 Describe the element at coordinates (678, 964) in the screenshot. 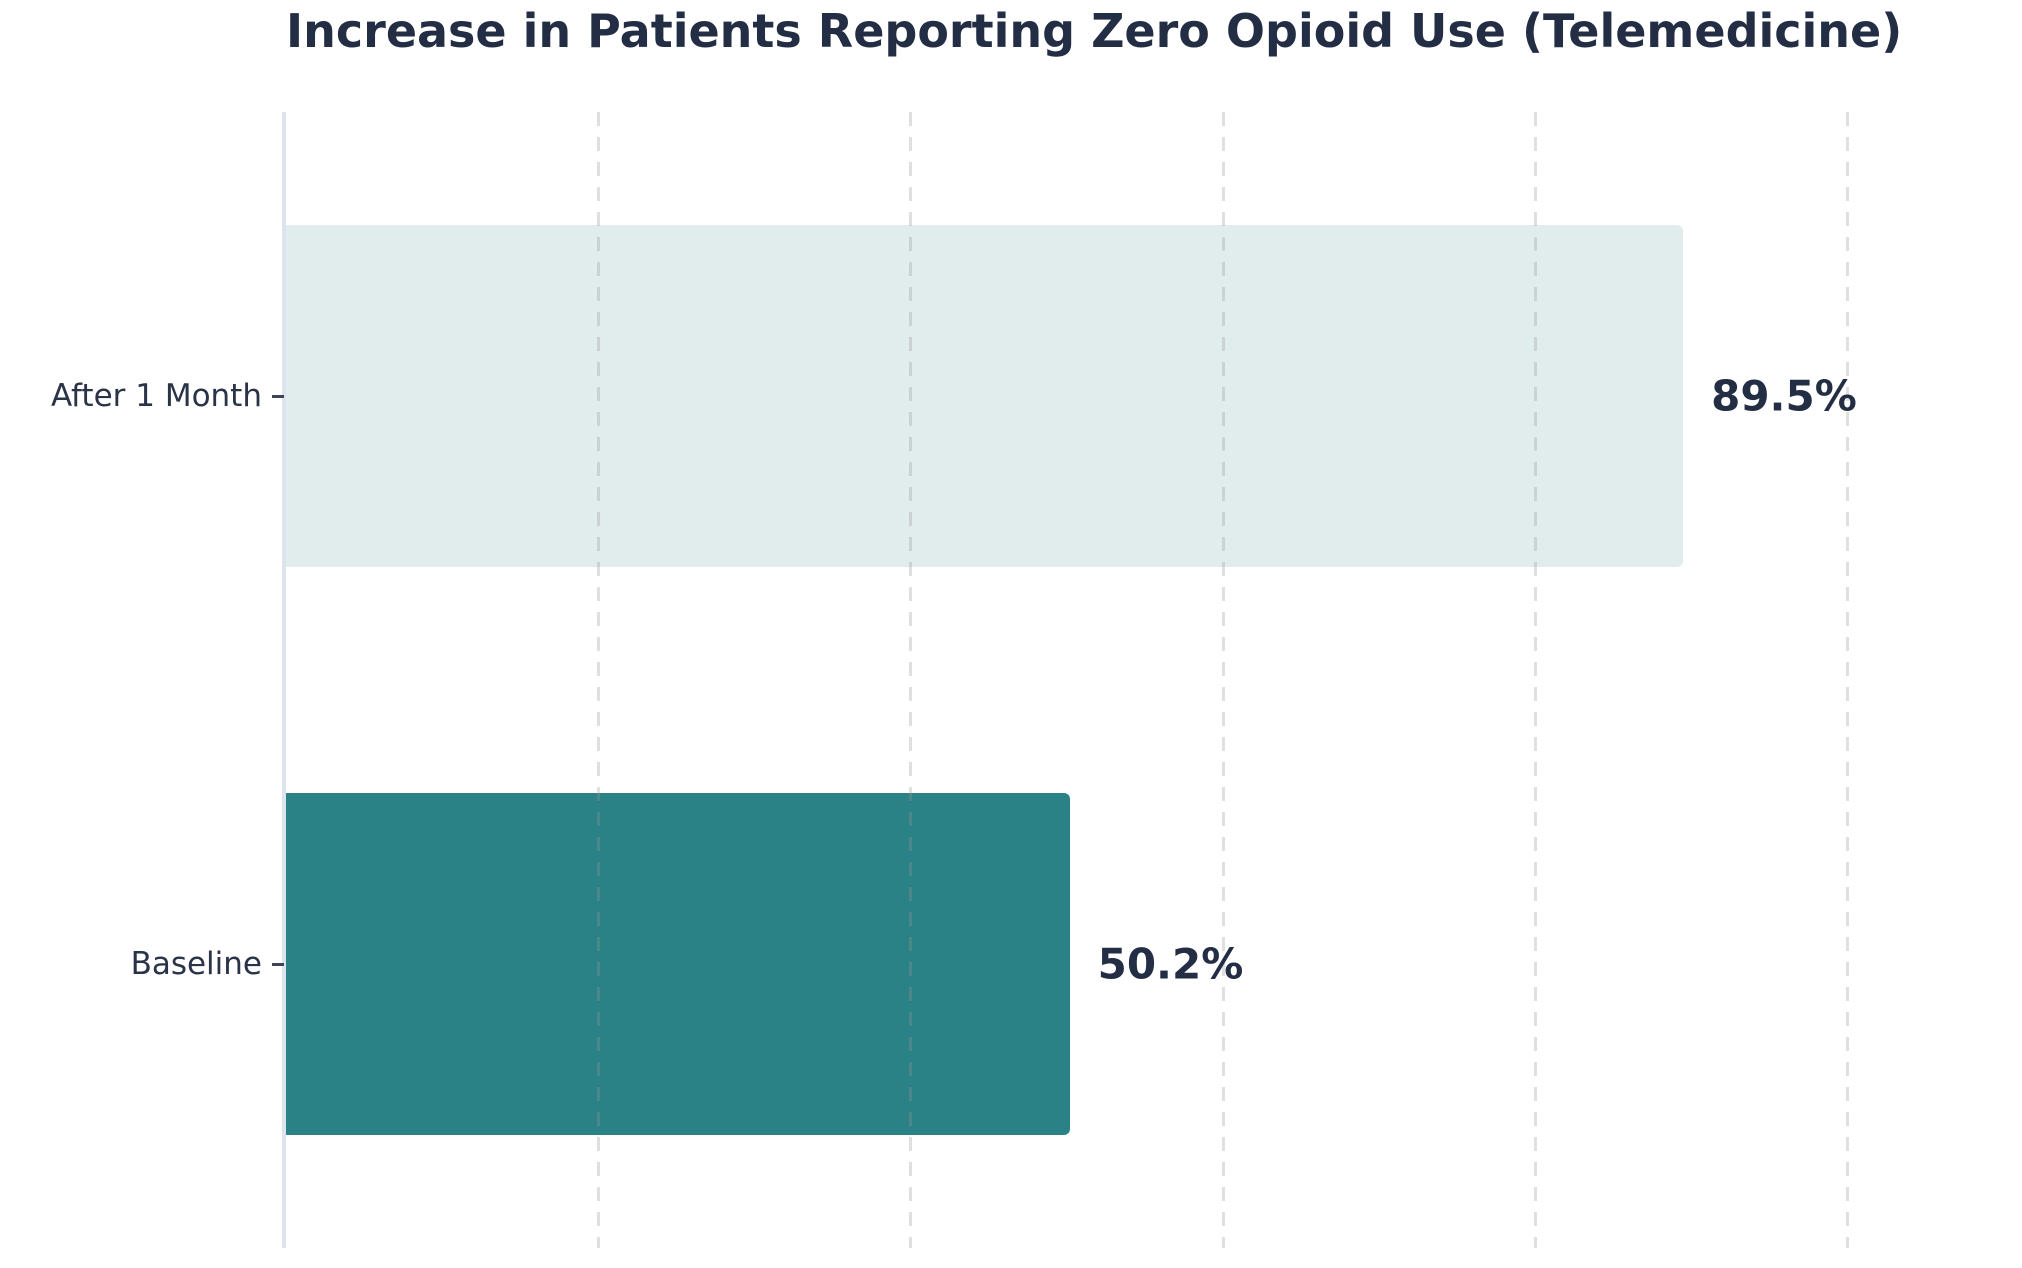

I see `bar-baseline` at that location.